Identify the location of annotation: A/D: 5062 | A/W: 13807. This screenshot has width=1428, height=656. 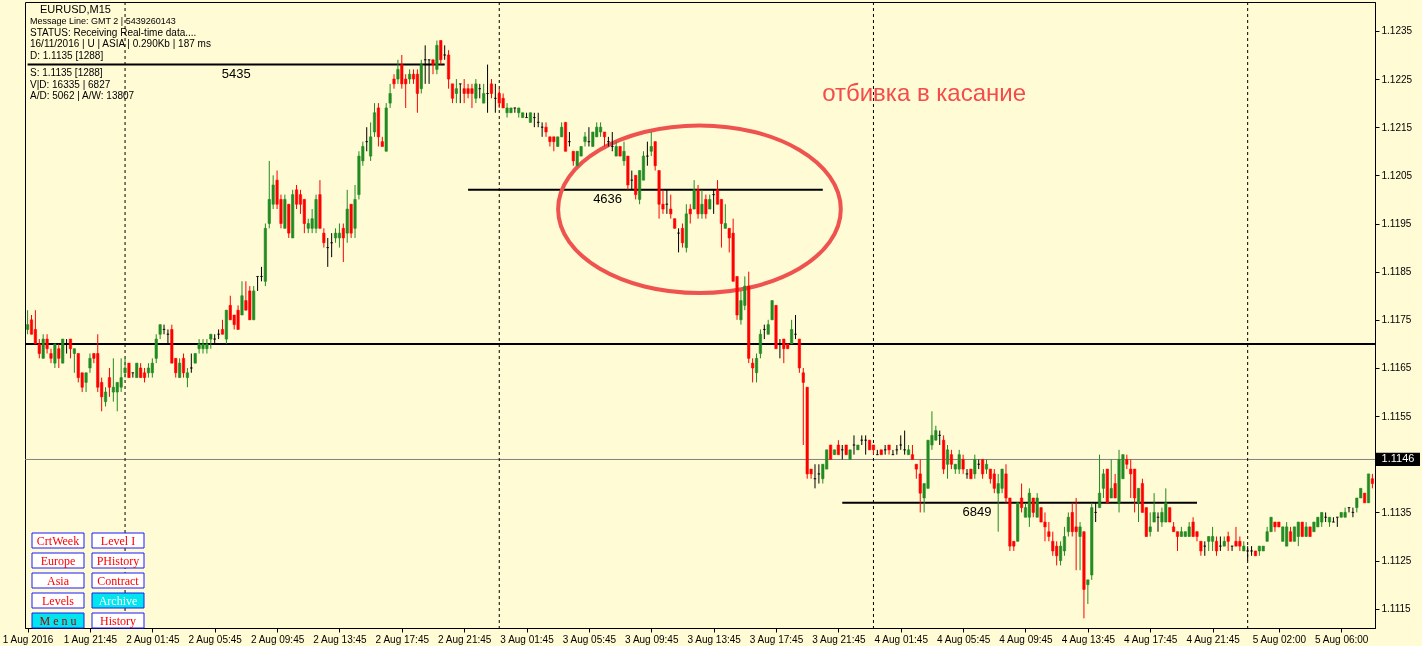
(82, 95).